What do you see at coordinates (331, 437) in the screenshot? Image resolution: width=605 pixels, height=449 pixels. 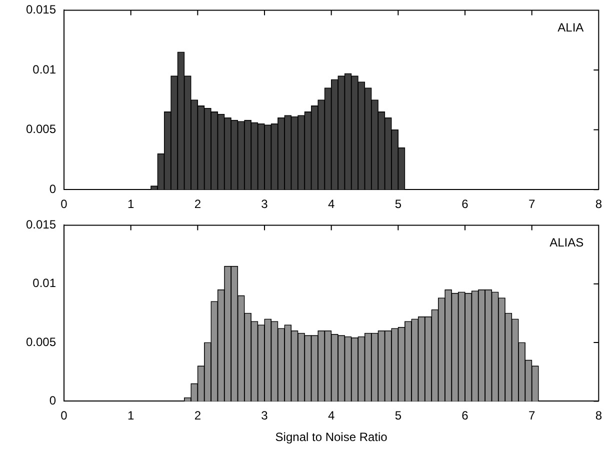 I see `x-axis-title: Signal to Noise Ratio` at bounding box center [331, 437].